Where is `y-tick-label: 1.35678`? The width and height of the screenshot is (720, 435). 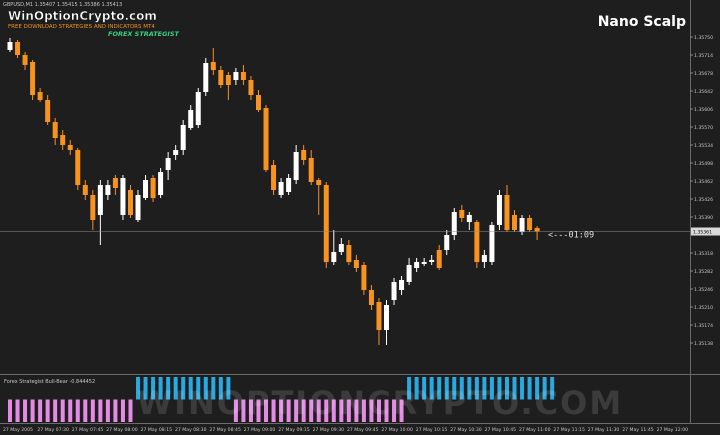
y-tick-label: 1.35678 is located at coordinates (703, 74).